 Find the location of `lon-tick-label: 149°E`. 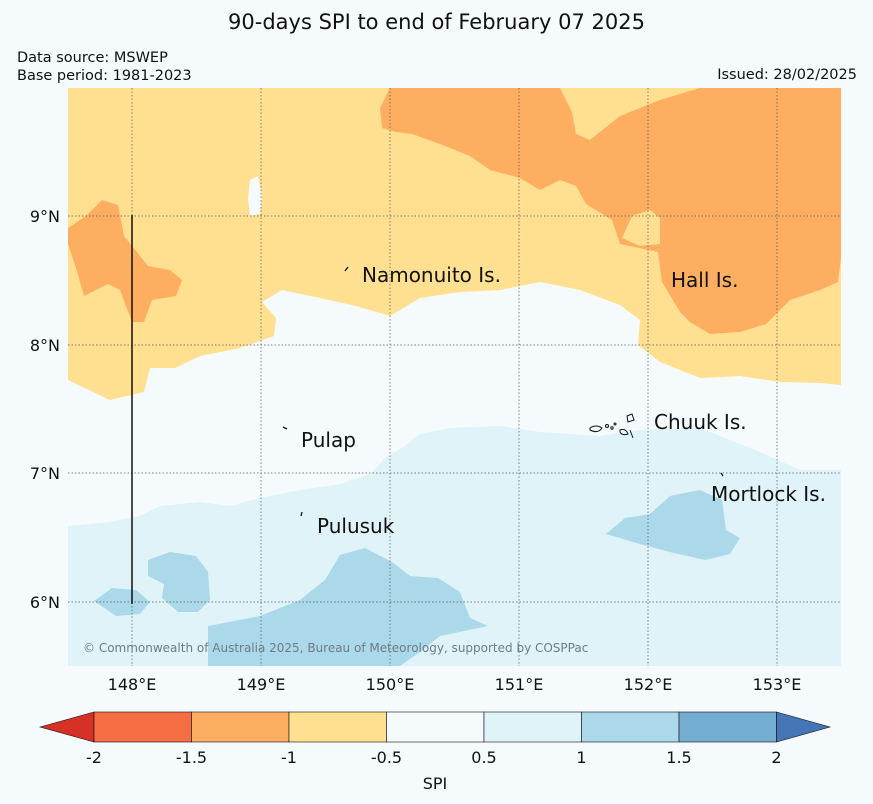

lon-tick-label: 149°E is located at coordinates (261, 684).